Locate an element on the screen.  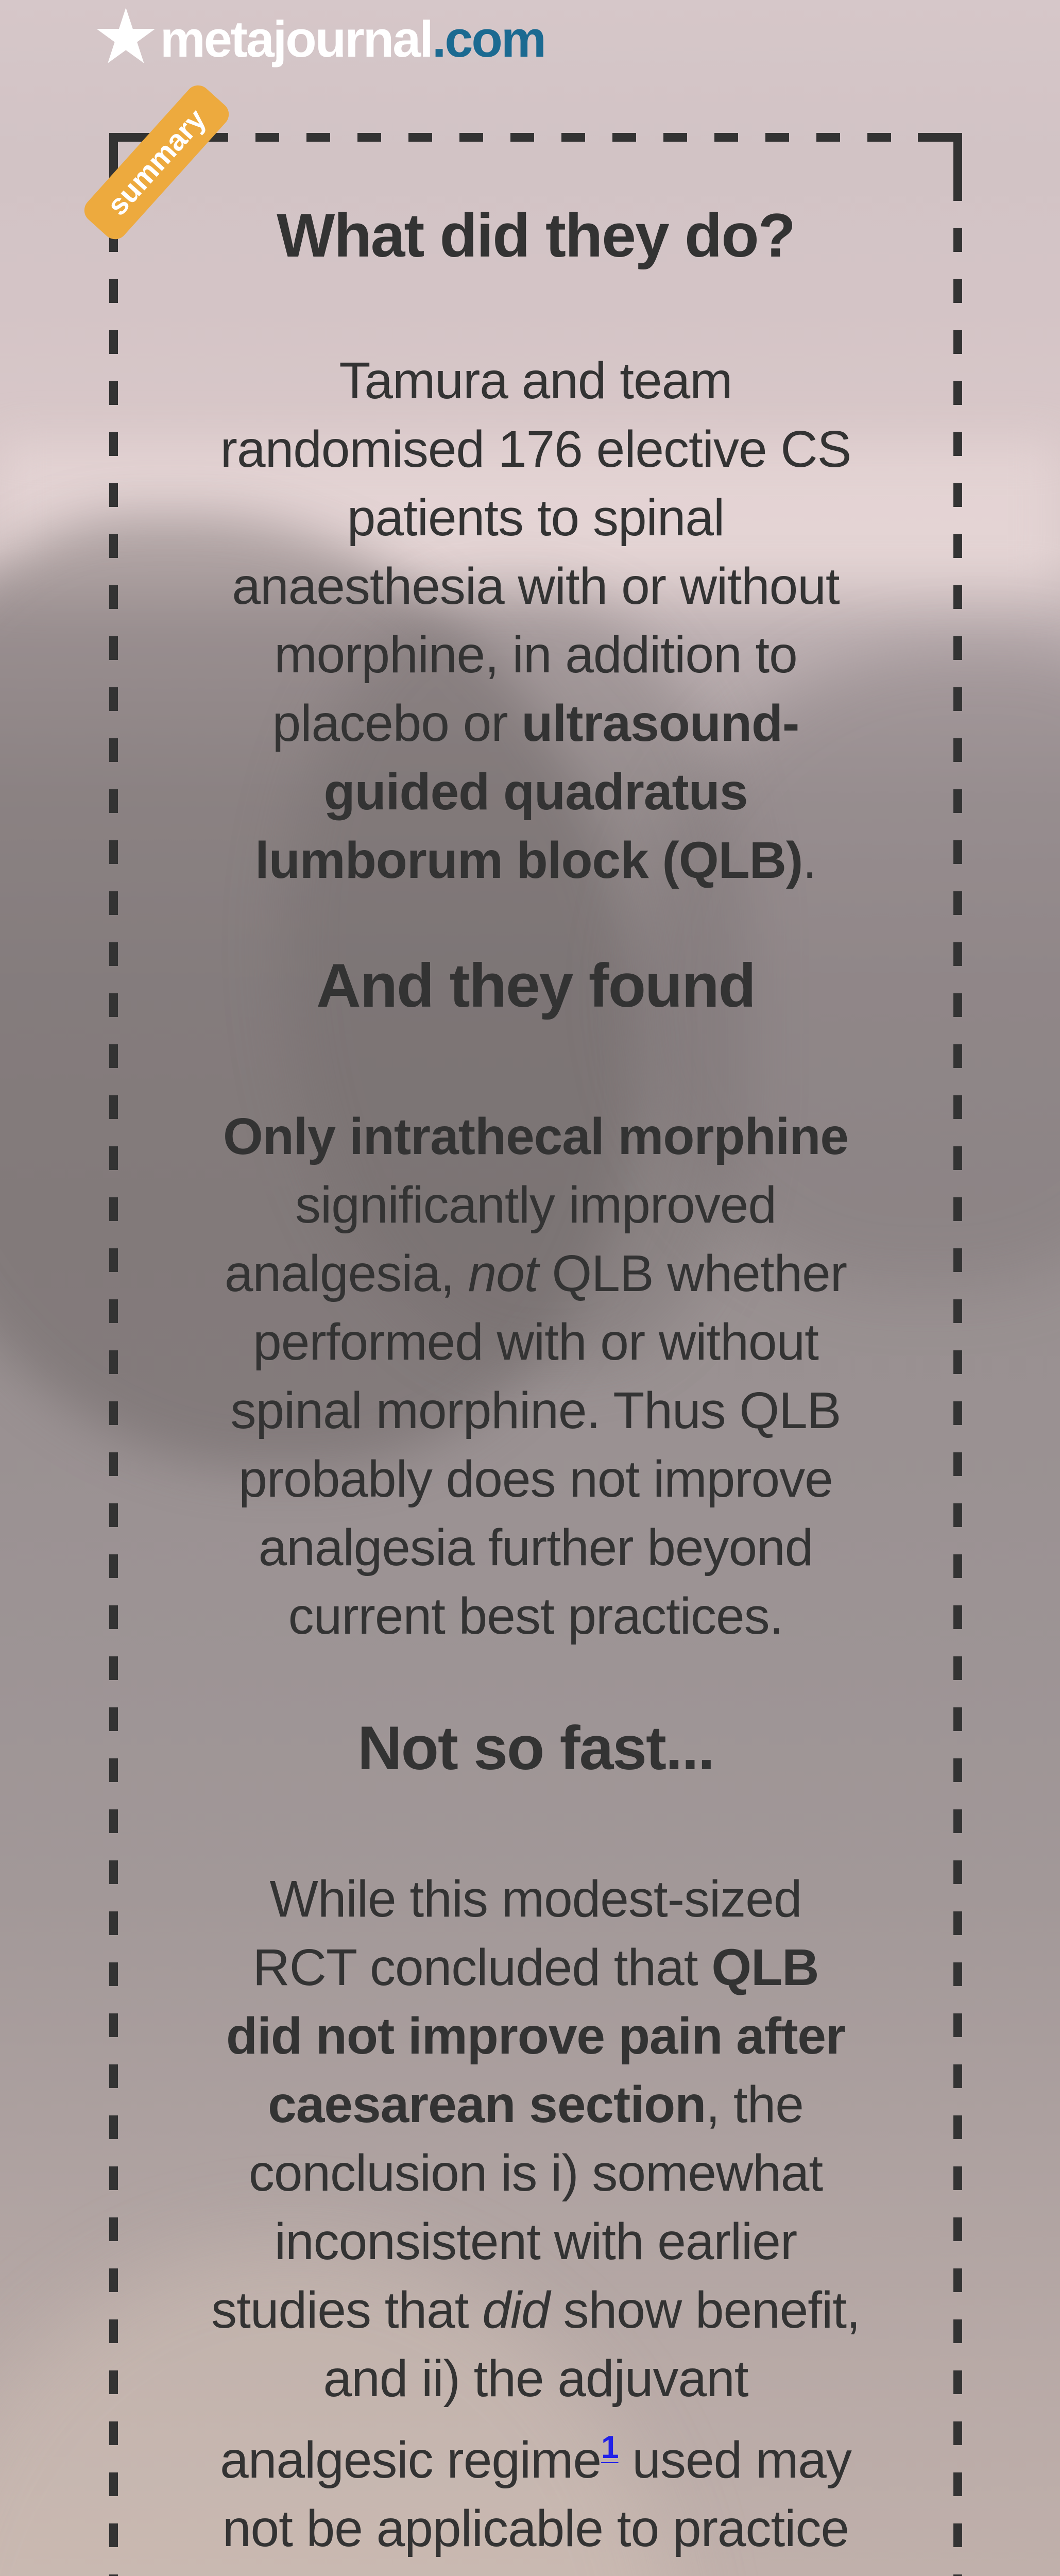
footnote-ref-link: 1 is located at coordinates (610, 2447).